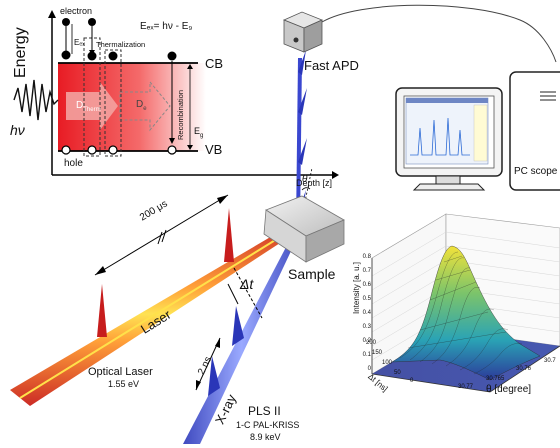  Describe the element at coordinates (366, 257) in the screenshot. I see `z-tick: 0.8` at that location.